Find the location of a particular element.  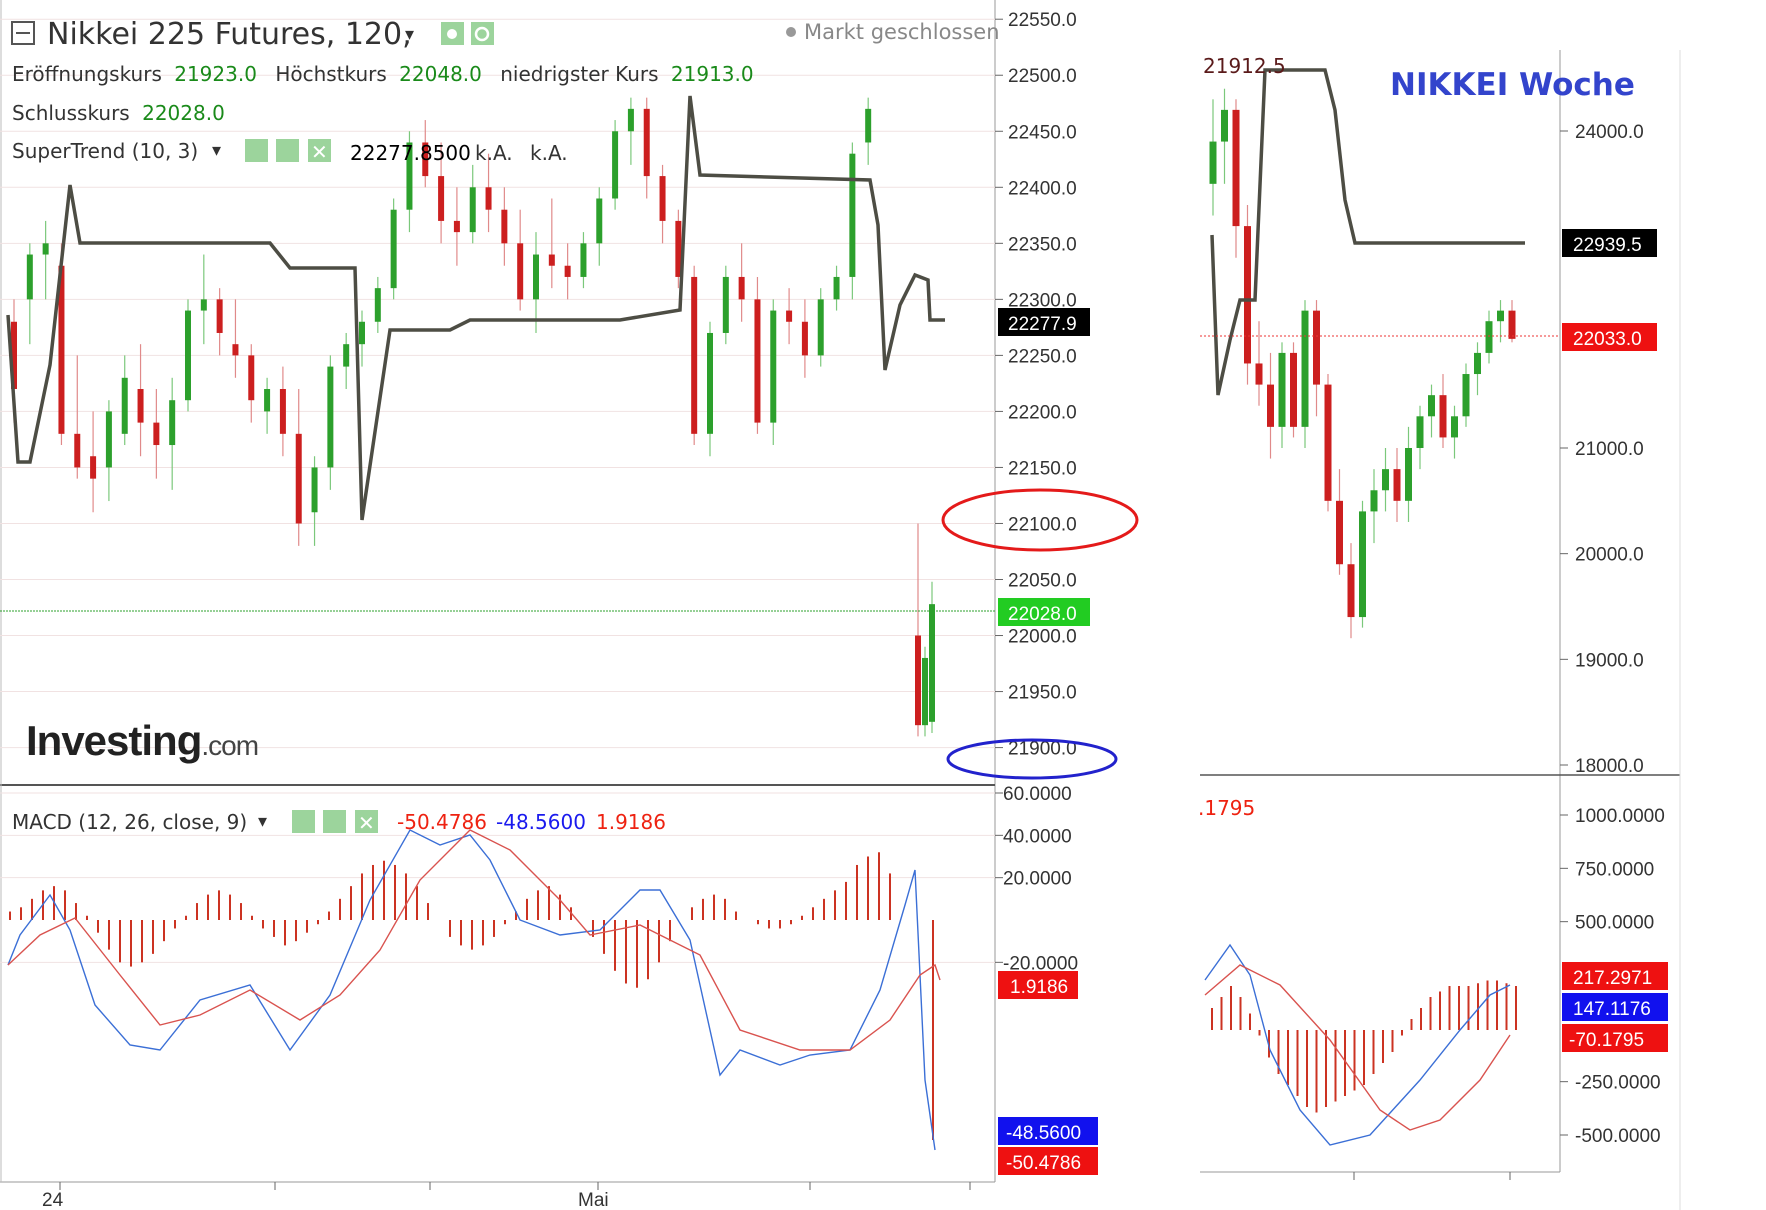

macd-close-icon is located at coordinates (366, 821).